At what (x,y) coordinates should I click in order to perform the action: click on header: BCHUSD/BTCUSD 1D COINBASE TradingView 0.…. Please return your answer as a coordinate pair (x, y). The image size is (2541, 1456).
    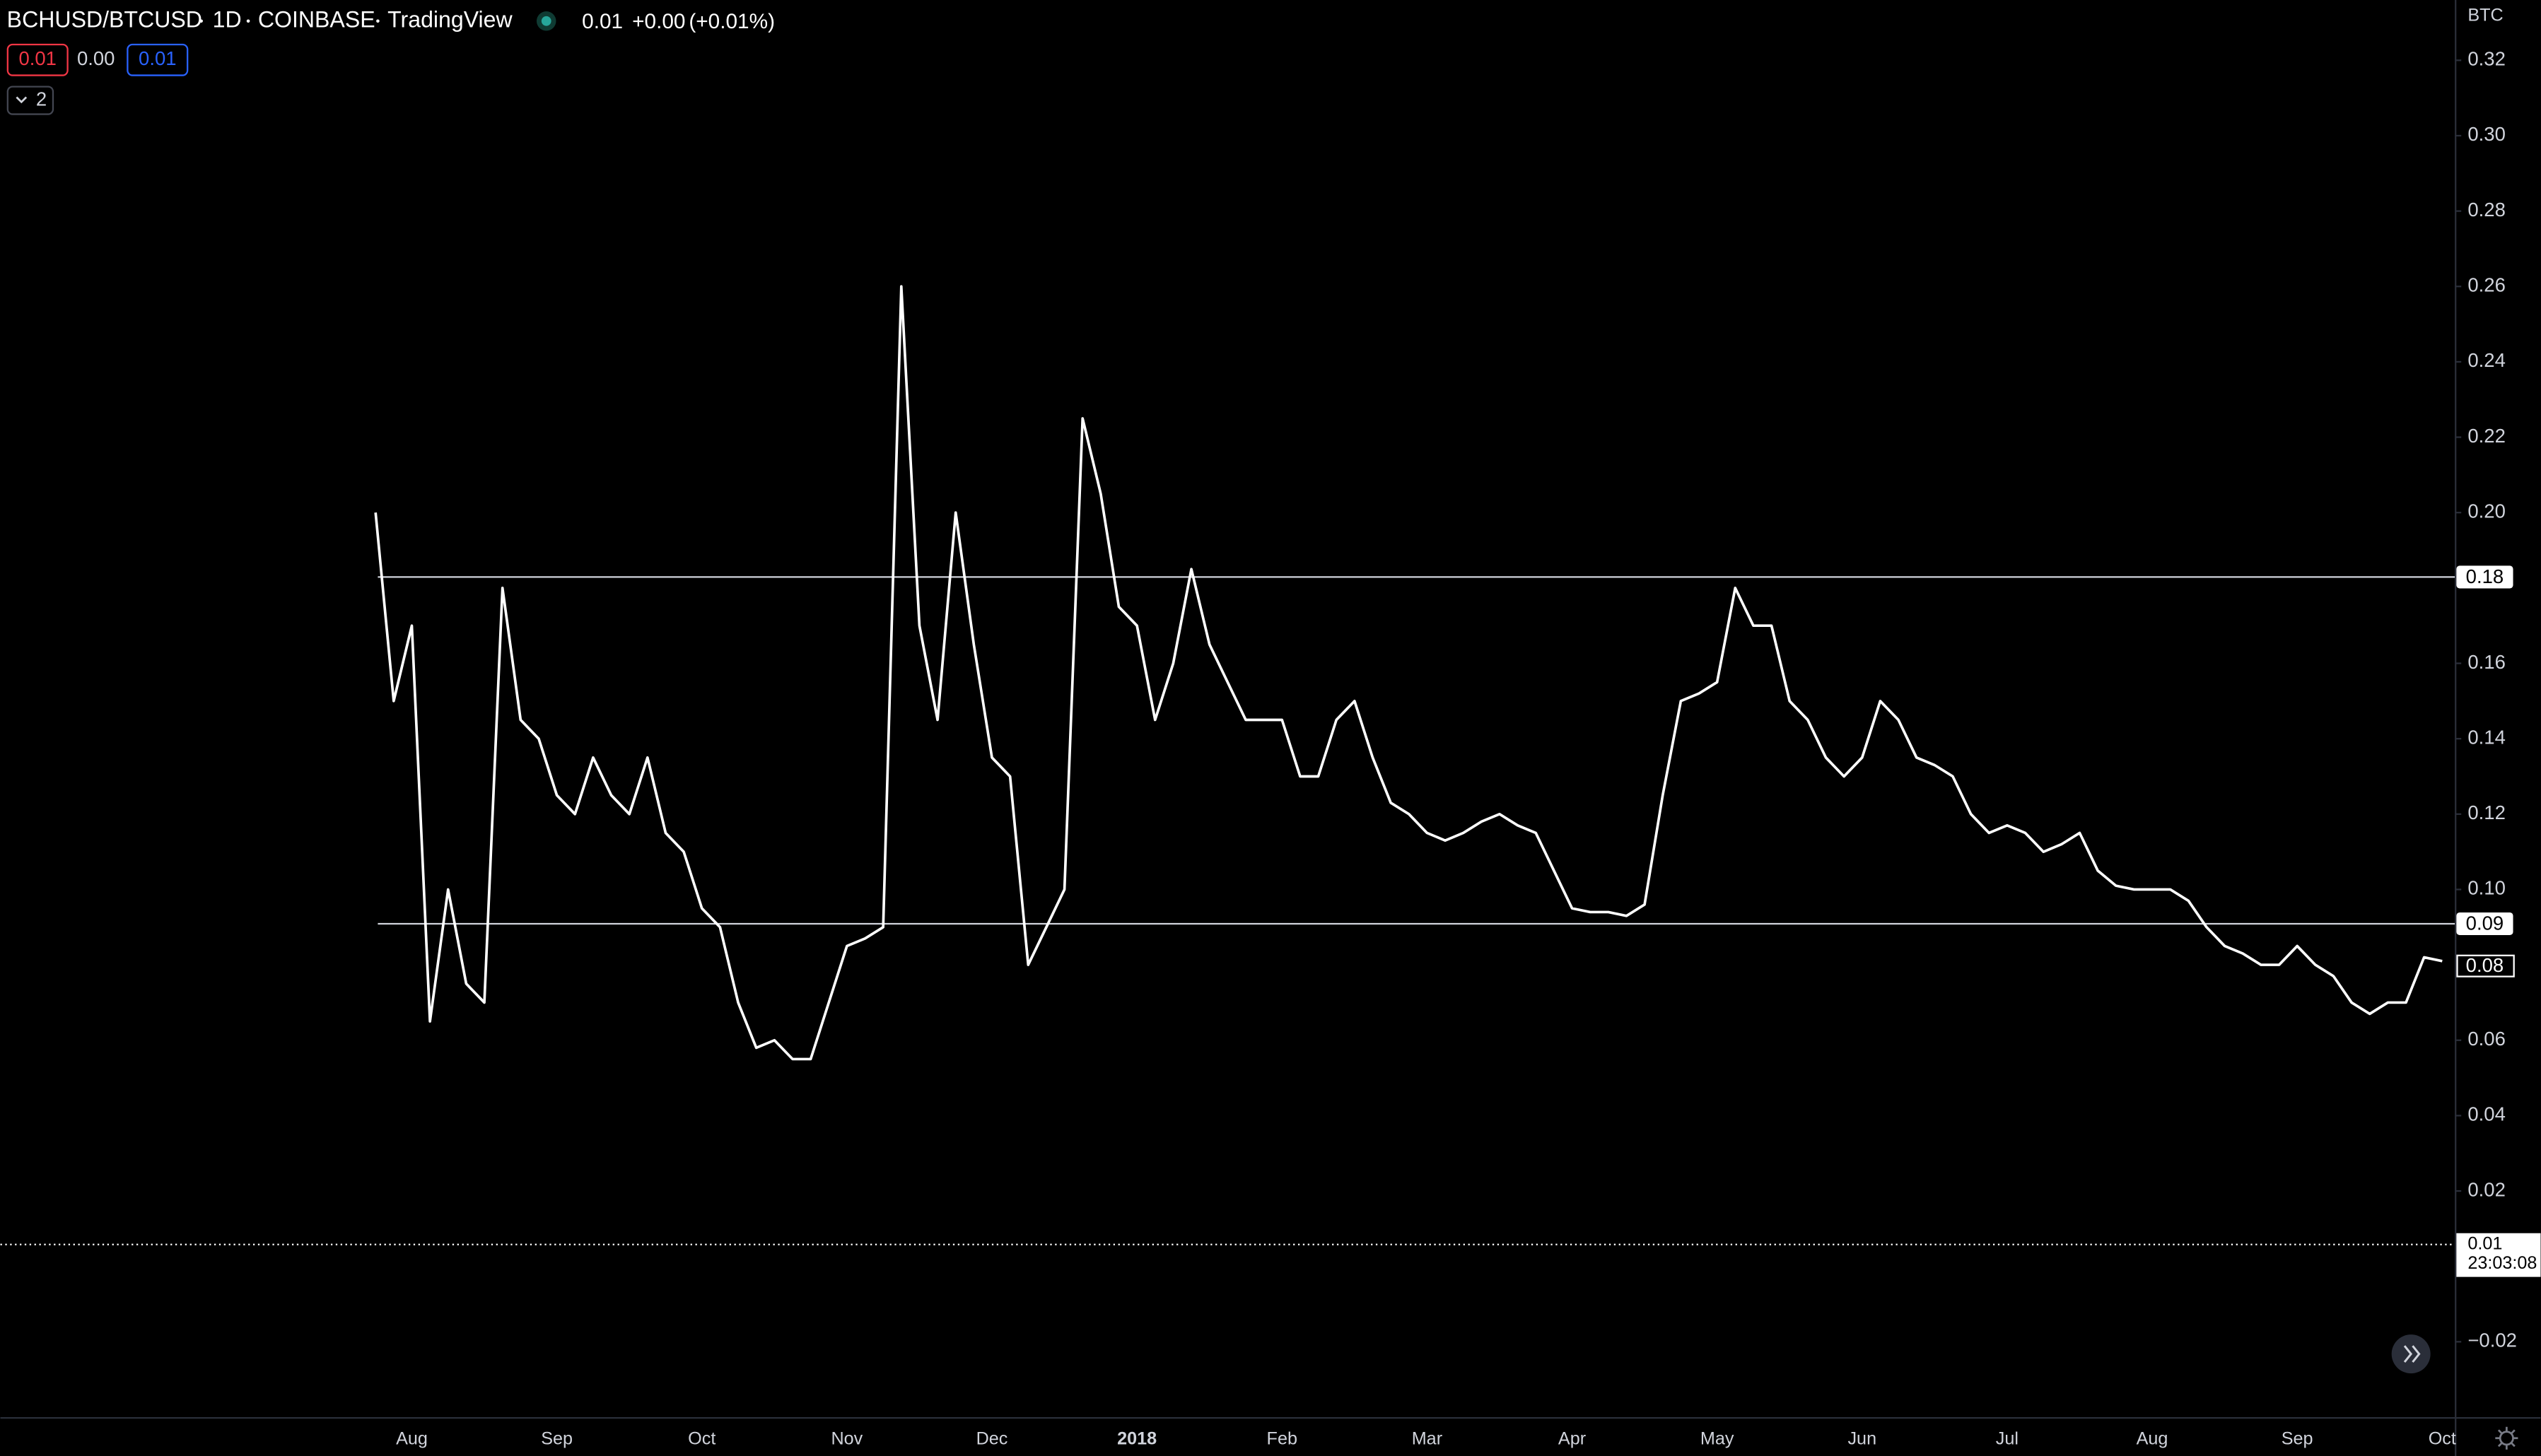
    Looking at the image, I should click on (390, 61).